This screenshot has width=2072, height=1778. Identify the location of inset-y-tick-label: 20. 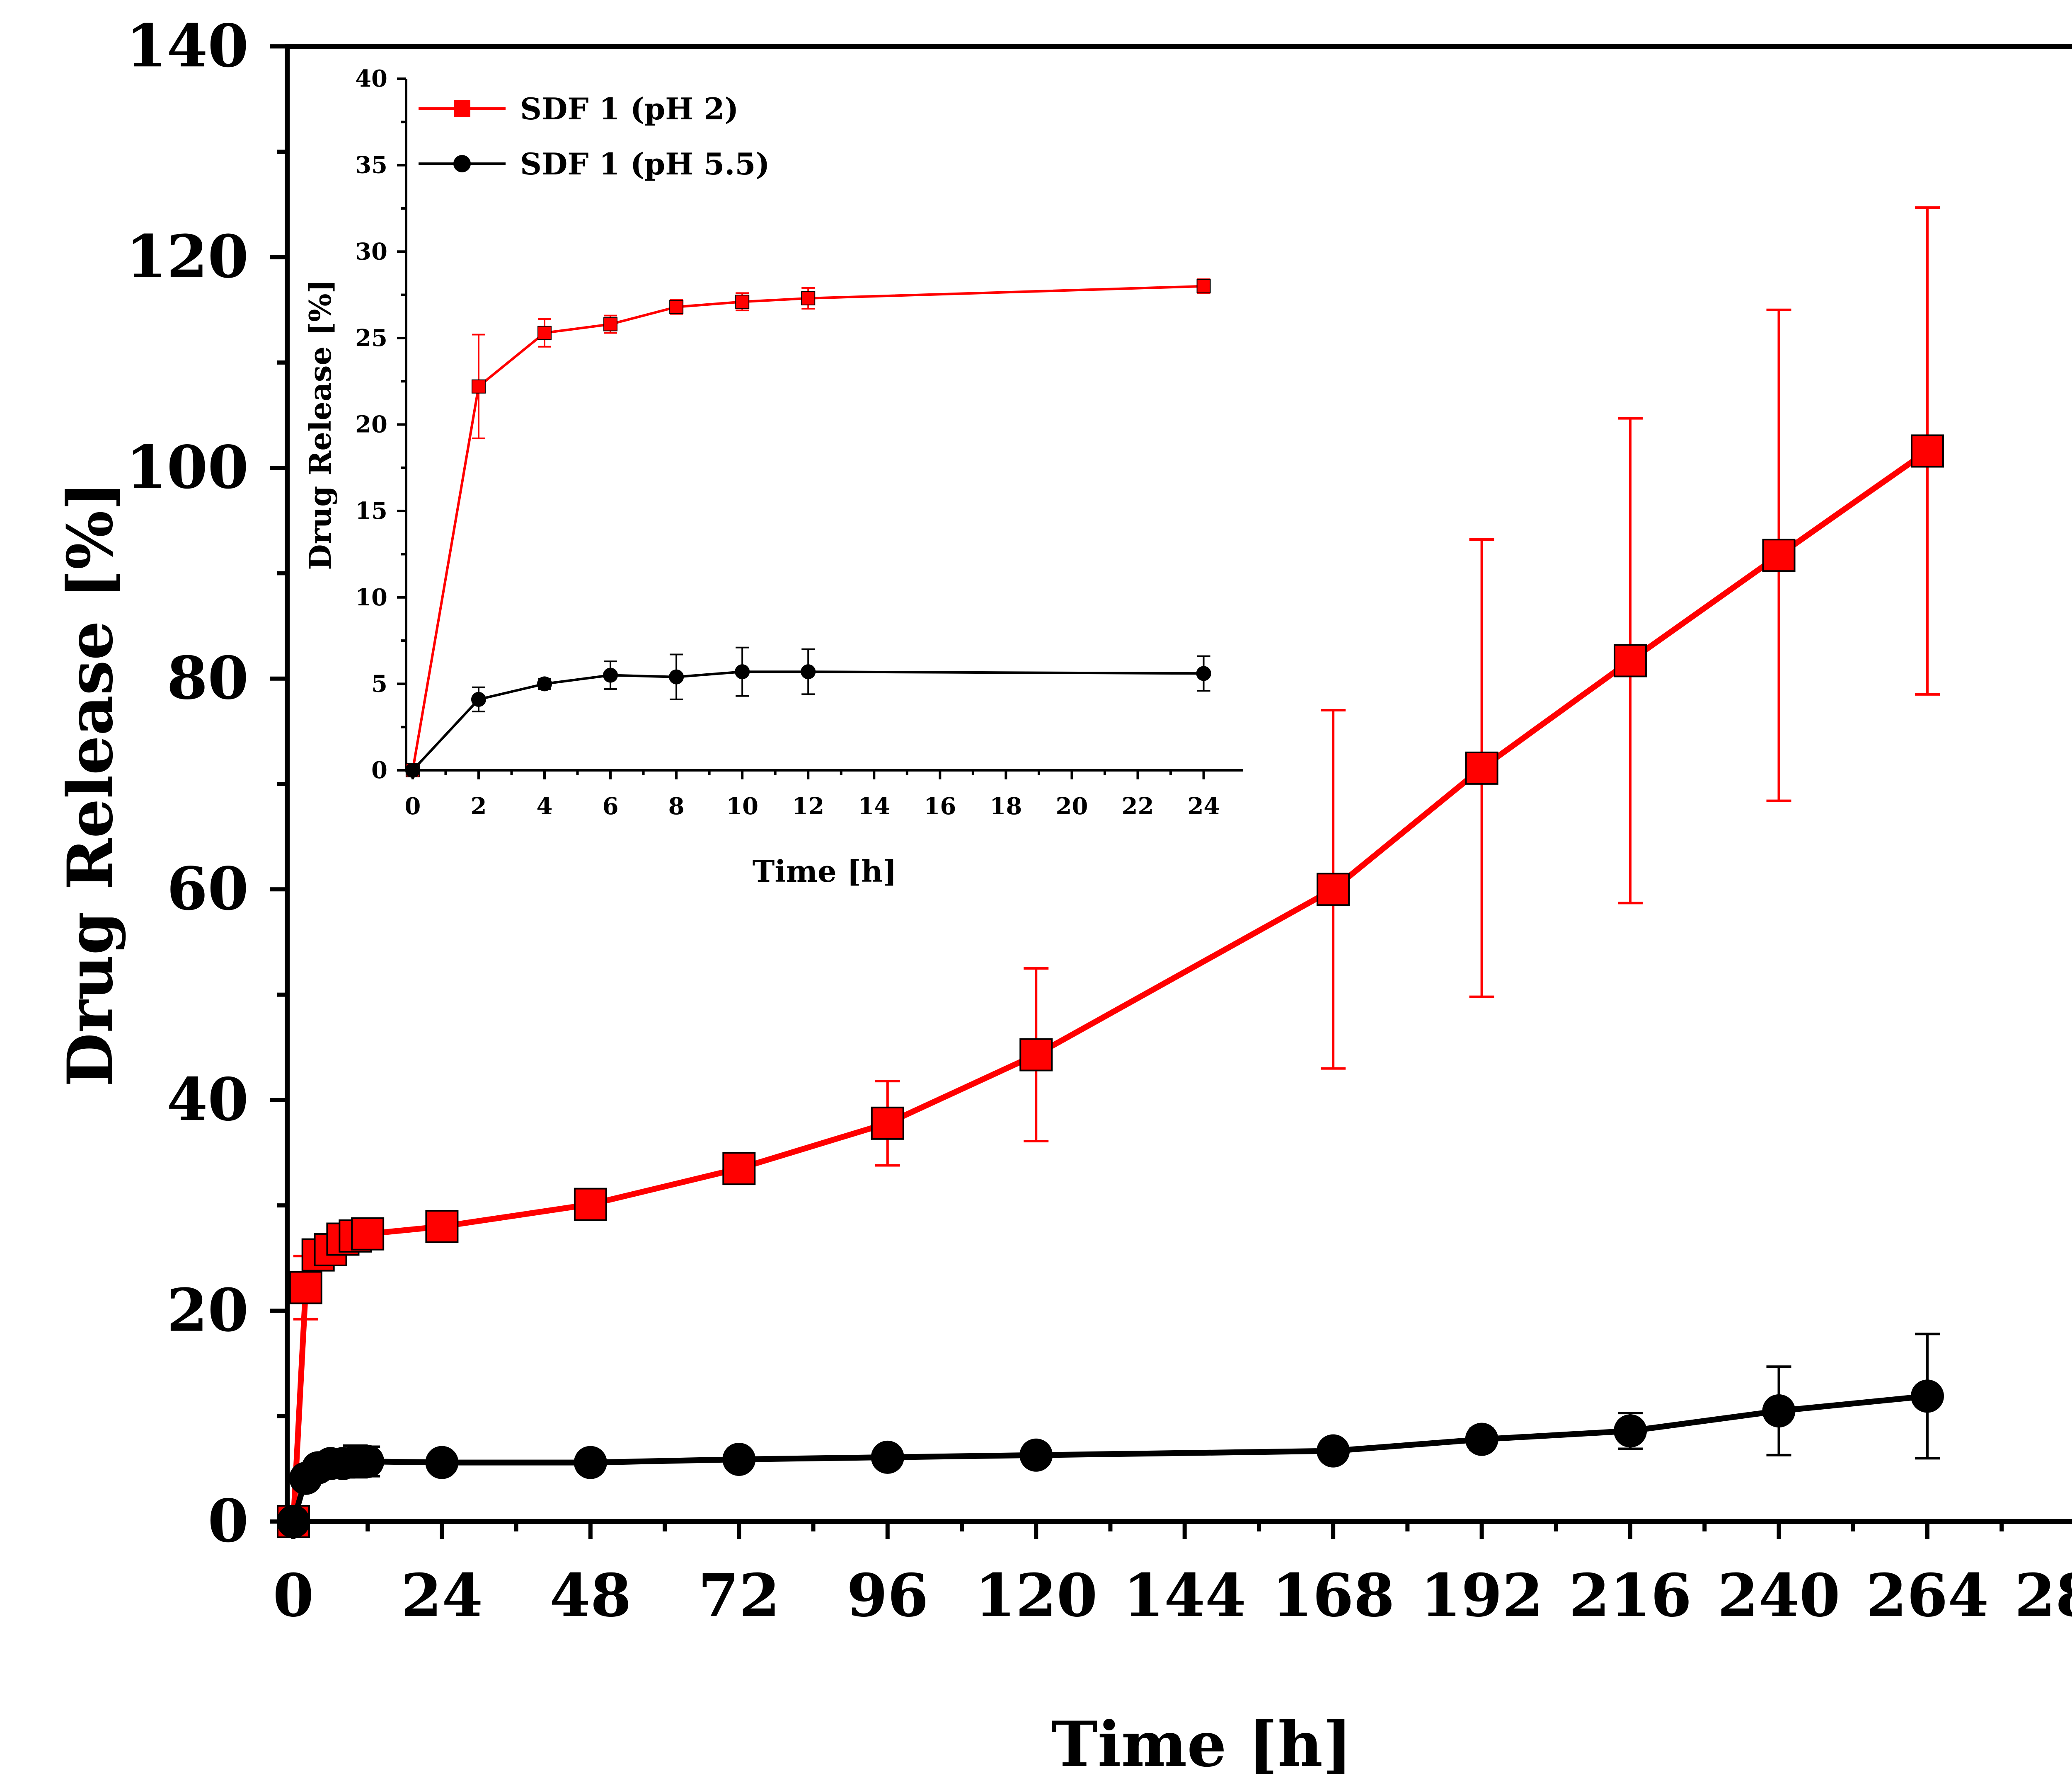
(371, 424).